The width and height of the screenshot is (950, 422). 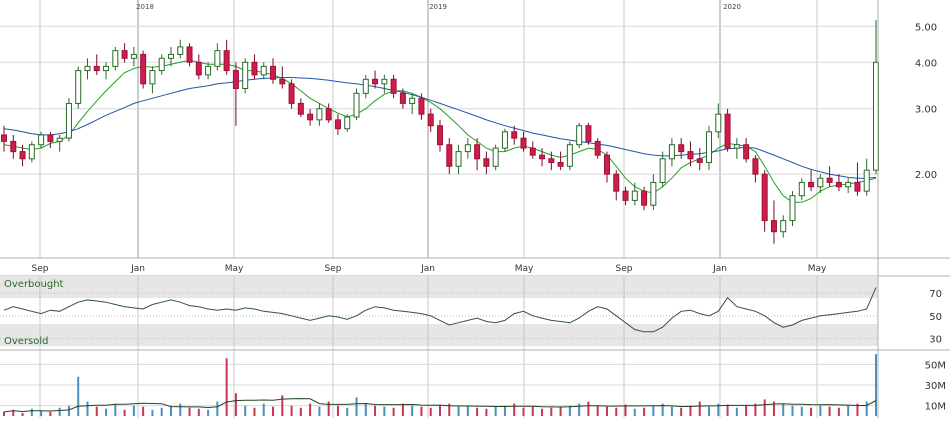 What do you see at coordinates (427, 269) in the screenshot?
I see `month-tick-label: Jan` at bounding box center [427, 269].